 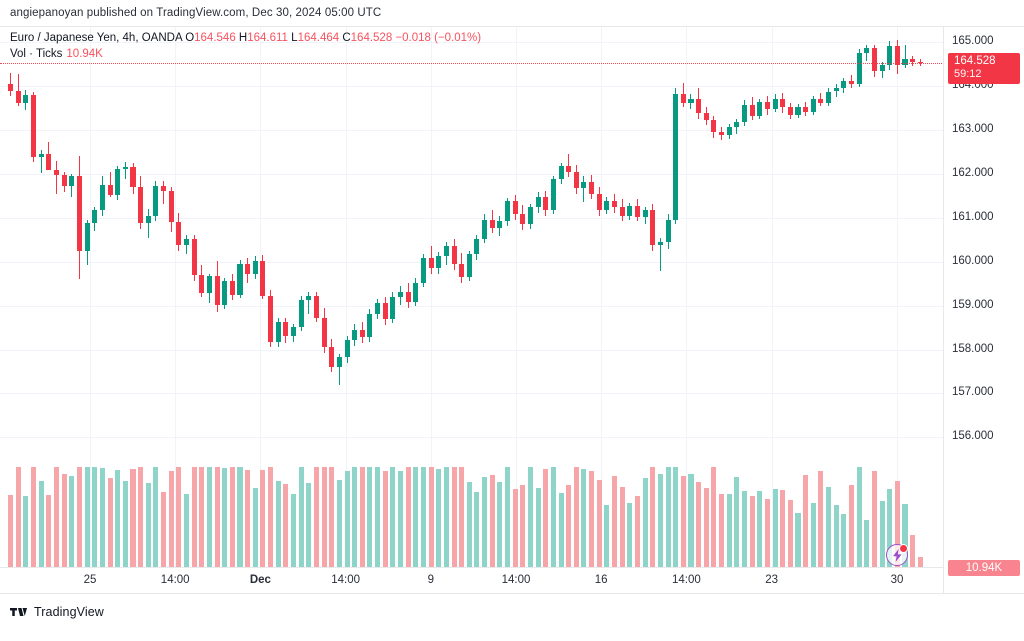 I want to click on price-axis-tick: 162.000, so click(x=973, y=172).